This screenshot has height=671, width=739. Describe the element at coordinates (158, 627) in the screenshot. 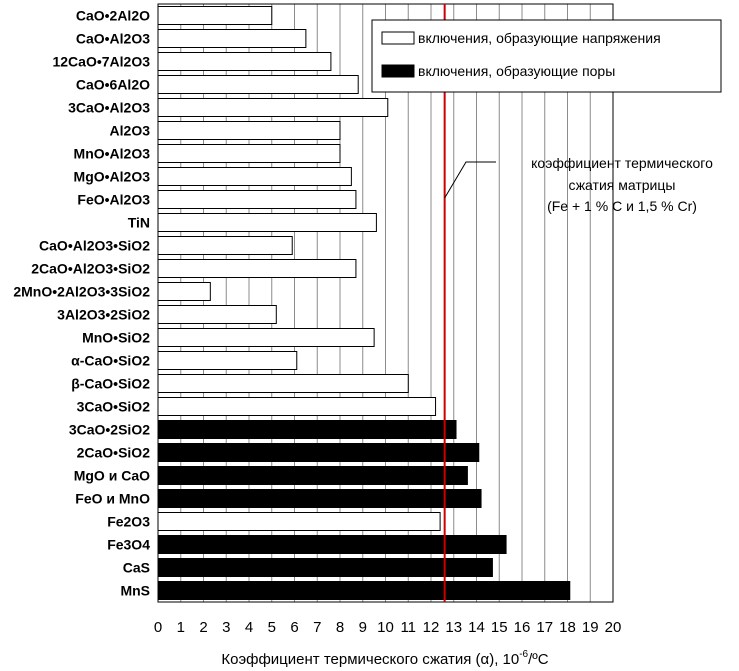

I see `x-tick-label: 0` at that location.